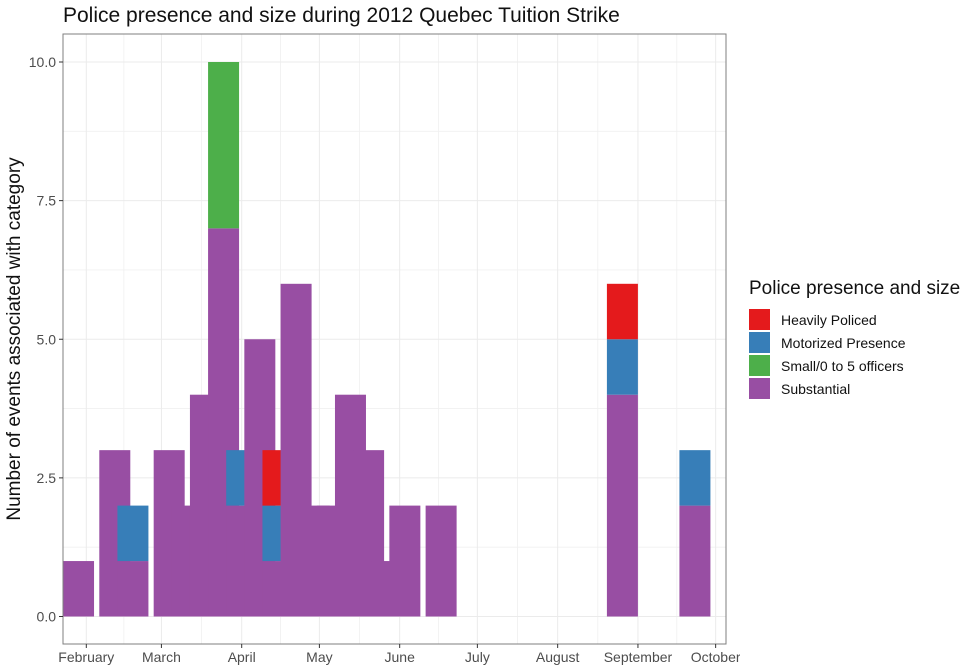 The height and width of the screenshot is (672, 960). What do you see at coordinates (829, 319) in the screenshot?
I see `legend-label: Heavily Policed` at bounding box center [829, 319].